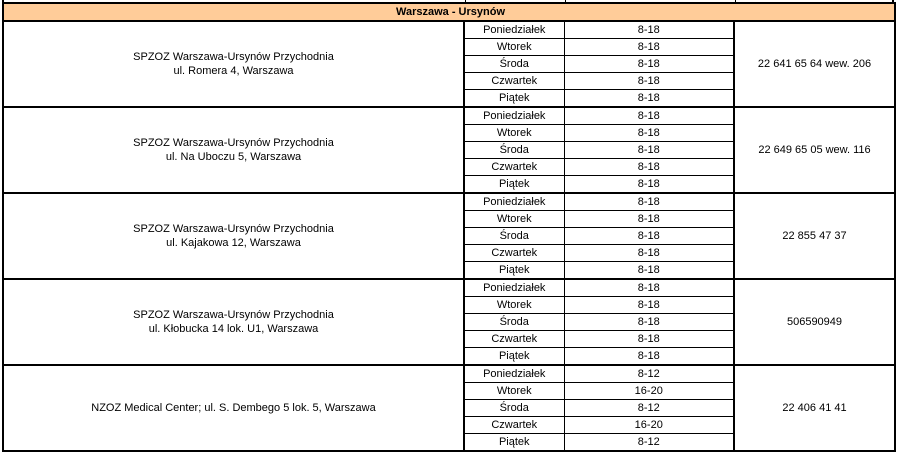 The image size is (900, 452). What do you see at coordinates (814, 64) in the screenshot?
I see `phone-cell: 22 641 65 64 wew. 206` at bounding box center [814, 64].